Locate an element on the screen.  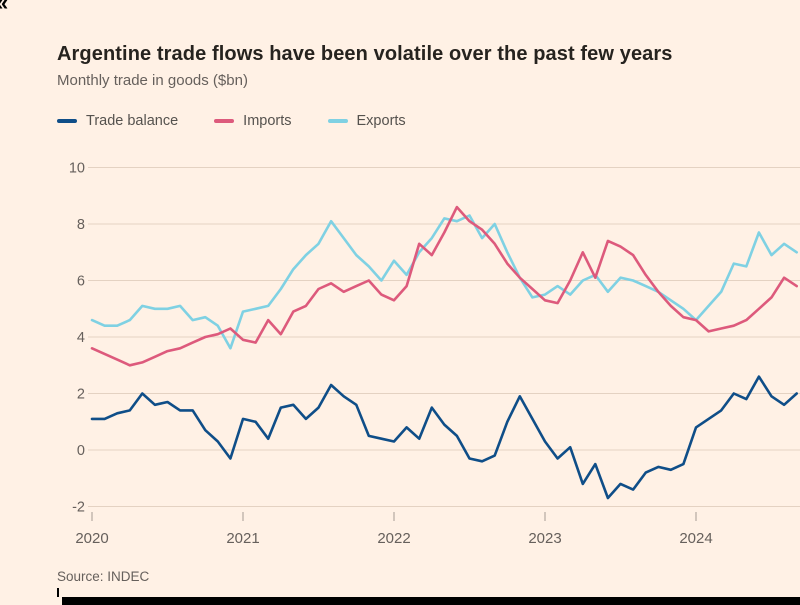
x-axis-label: 2022 is located at coordinates (393, 538).